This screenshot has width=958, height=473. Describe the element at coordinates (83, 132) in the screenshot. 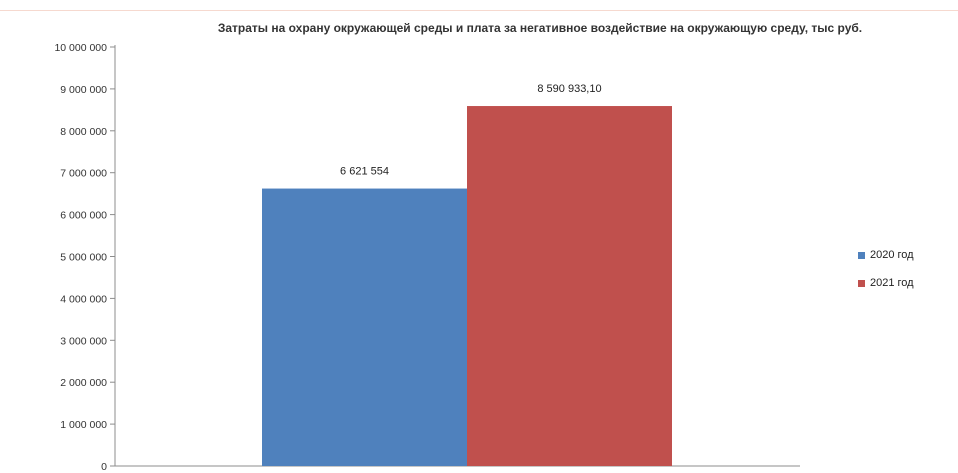

I see `y-tick-label: 8 000 000` at that location.